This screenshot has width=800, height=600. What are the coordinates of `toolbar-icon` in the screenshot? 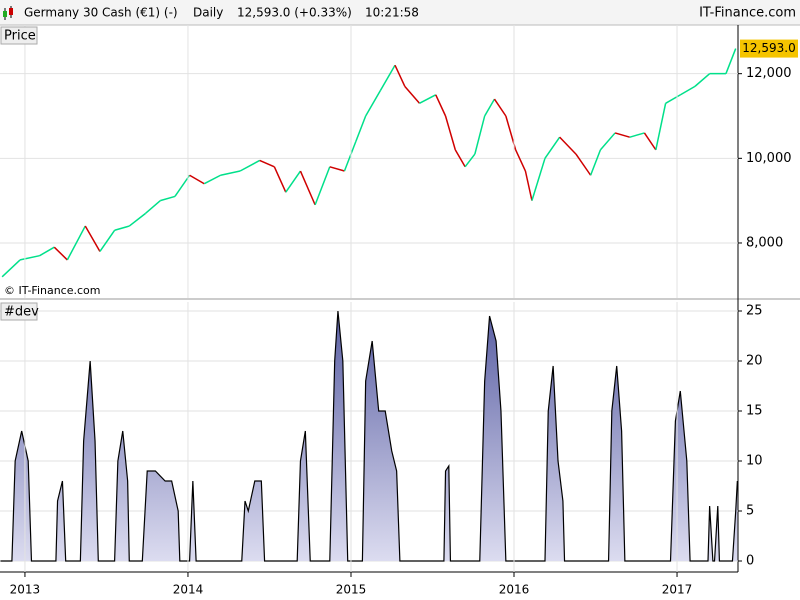 It's located at (8, 13).